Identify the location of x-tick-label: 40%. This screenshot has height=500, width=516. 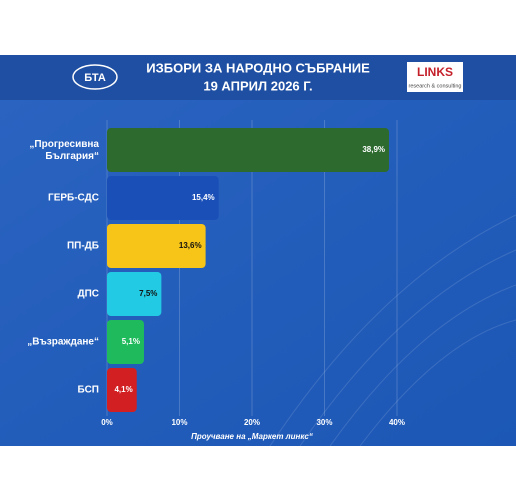
(397, 422).